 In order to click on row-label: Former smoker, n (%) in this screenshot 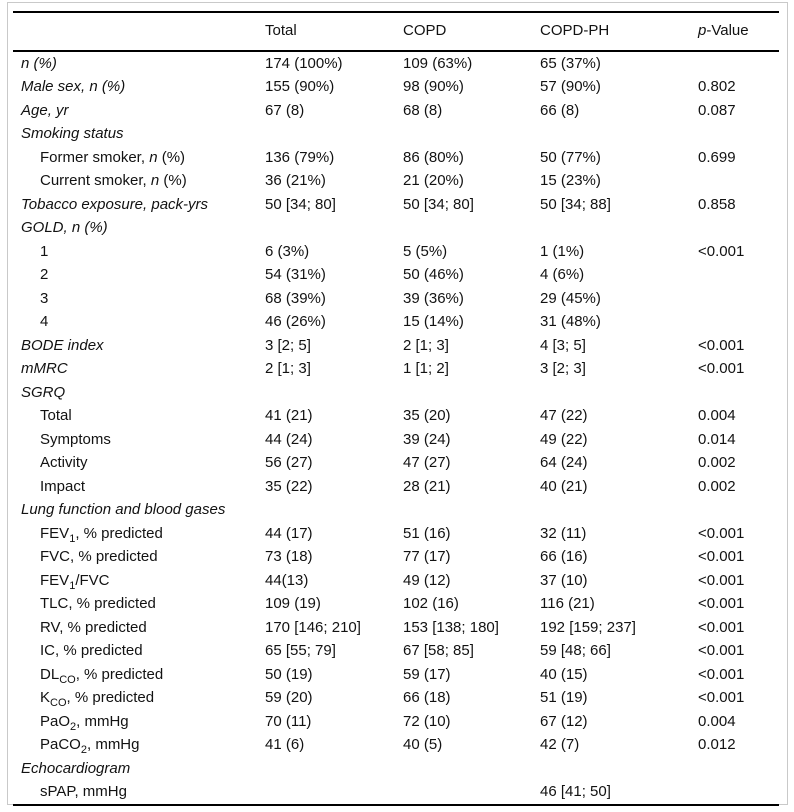, I will do `click(113, 157)`.